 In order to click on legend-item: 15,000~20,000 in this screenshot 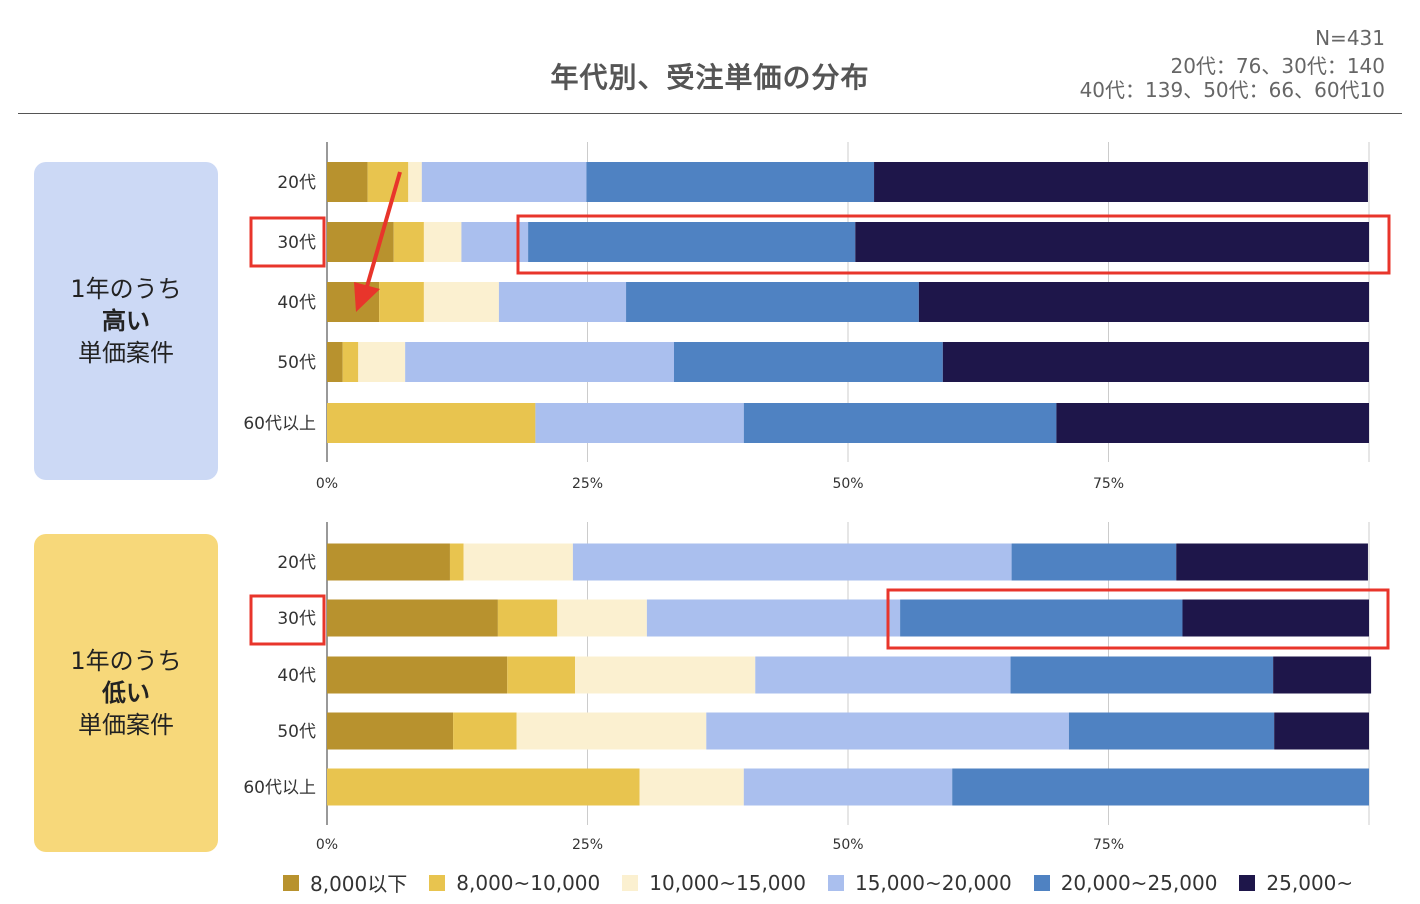, I will do `click(919, 882)`.